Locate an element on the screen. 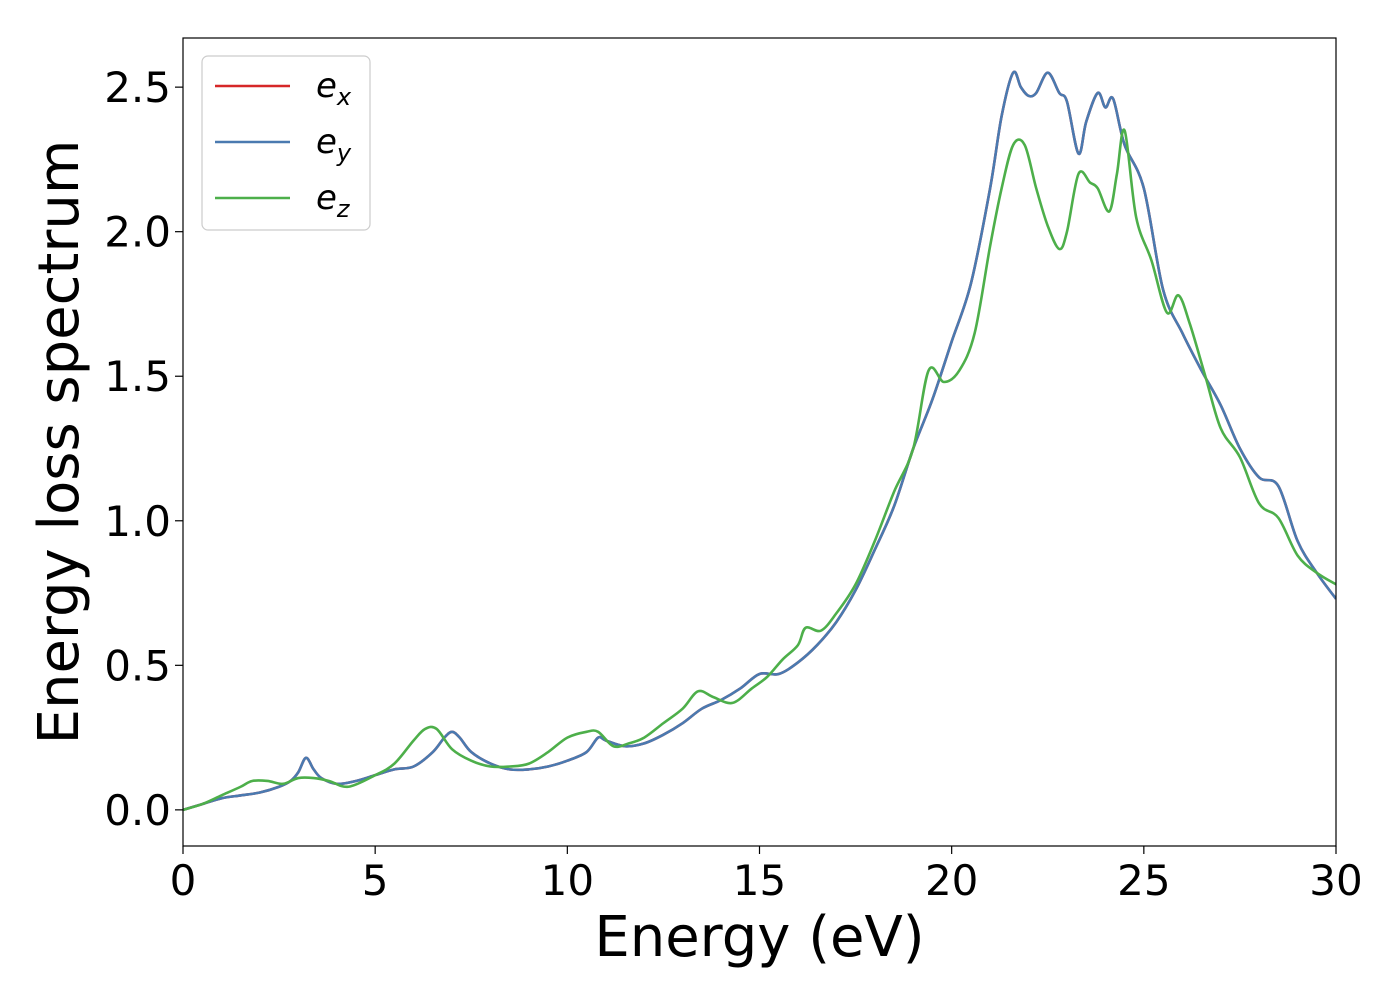  x-tick-label: 30 is located at coordinates (1335, 880).